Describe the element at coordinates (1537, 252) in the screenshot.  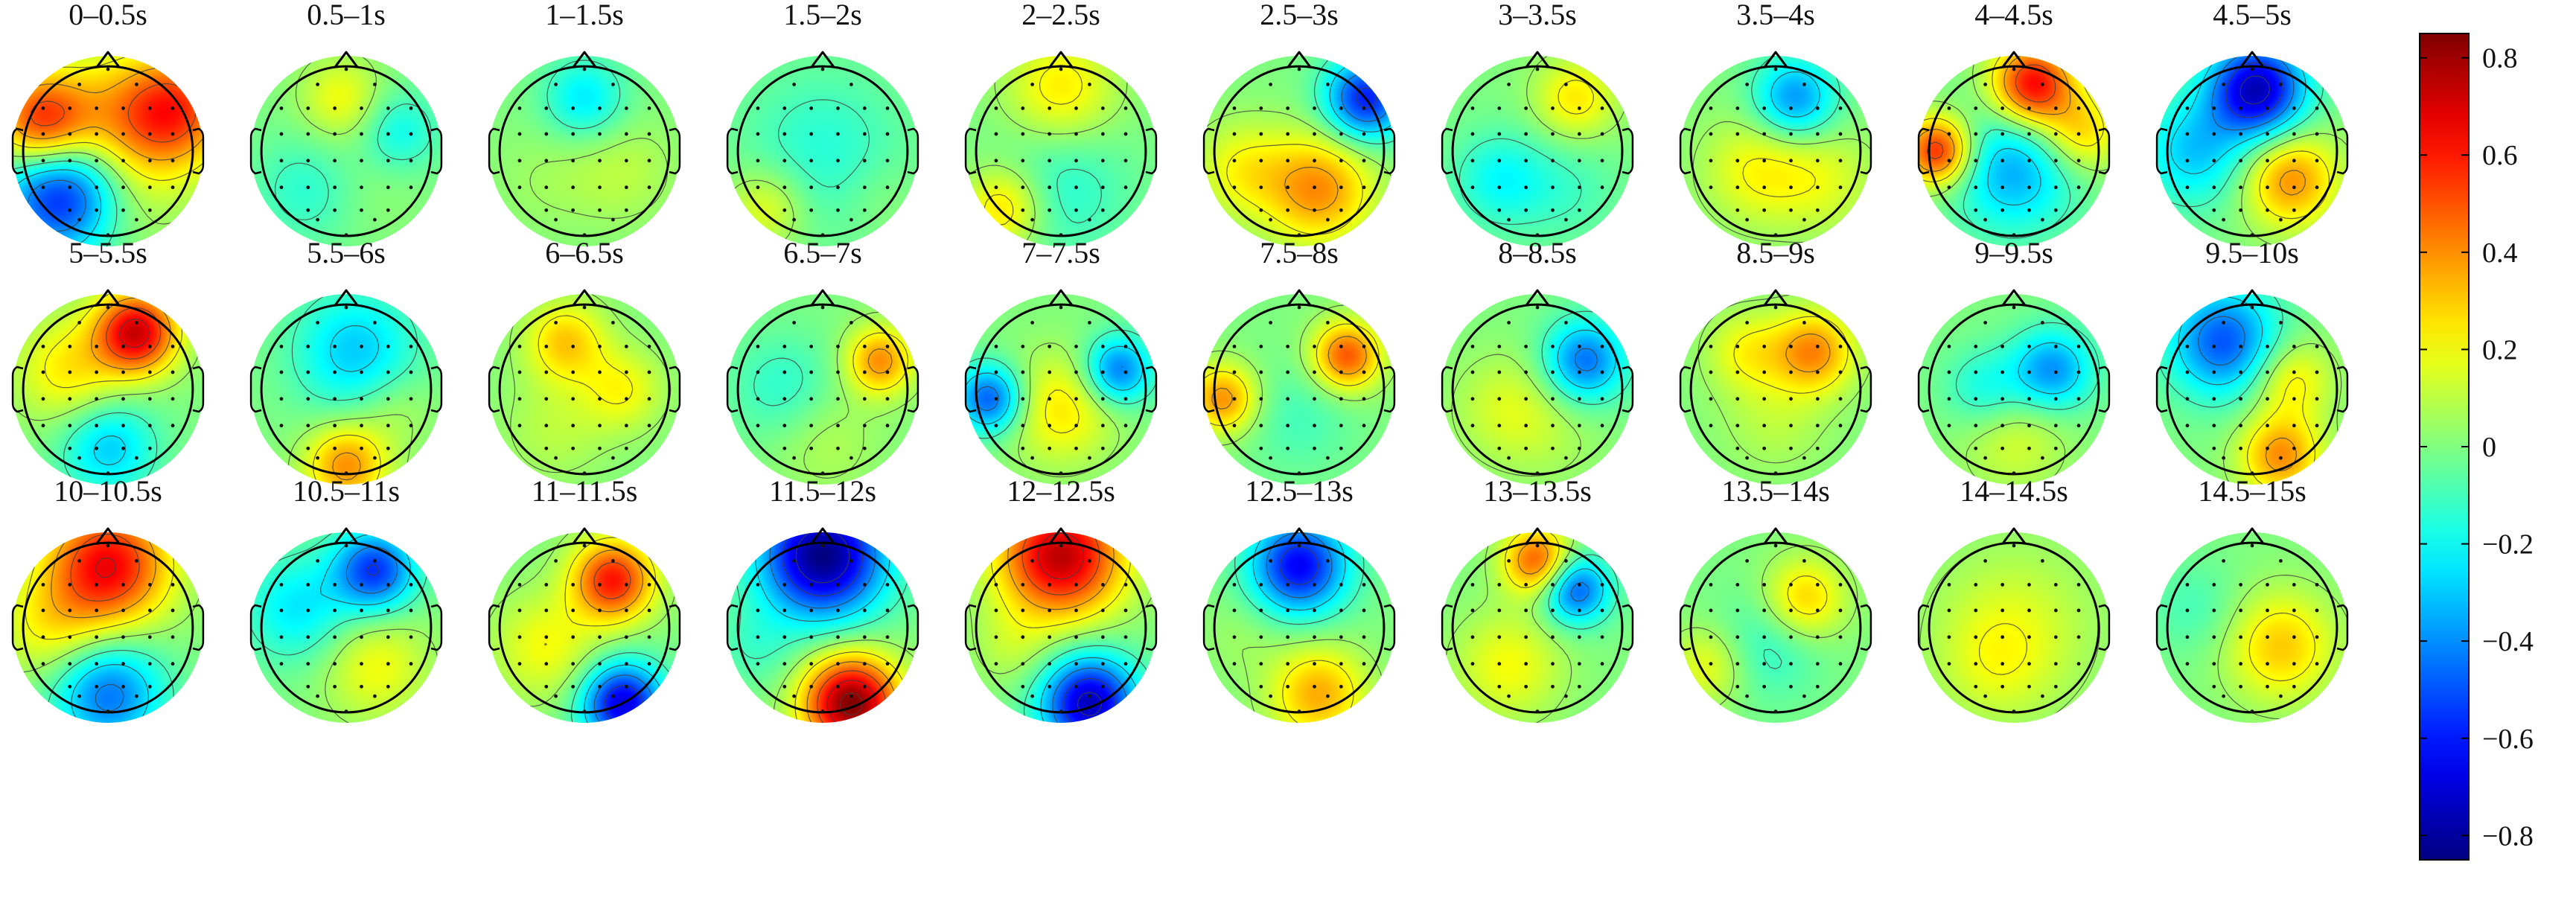
I see `panel-title: 8–8.5s` at that location.